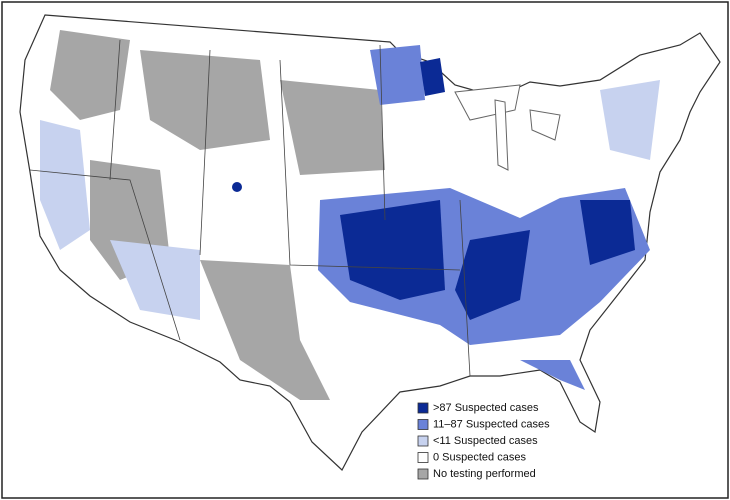 This screenshot has width=730, height=500. Describe the element at coordinates (479, 457) in the screenshot. I see `legend-label: 0 Suspected cases` at that location.